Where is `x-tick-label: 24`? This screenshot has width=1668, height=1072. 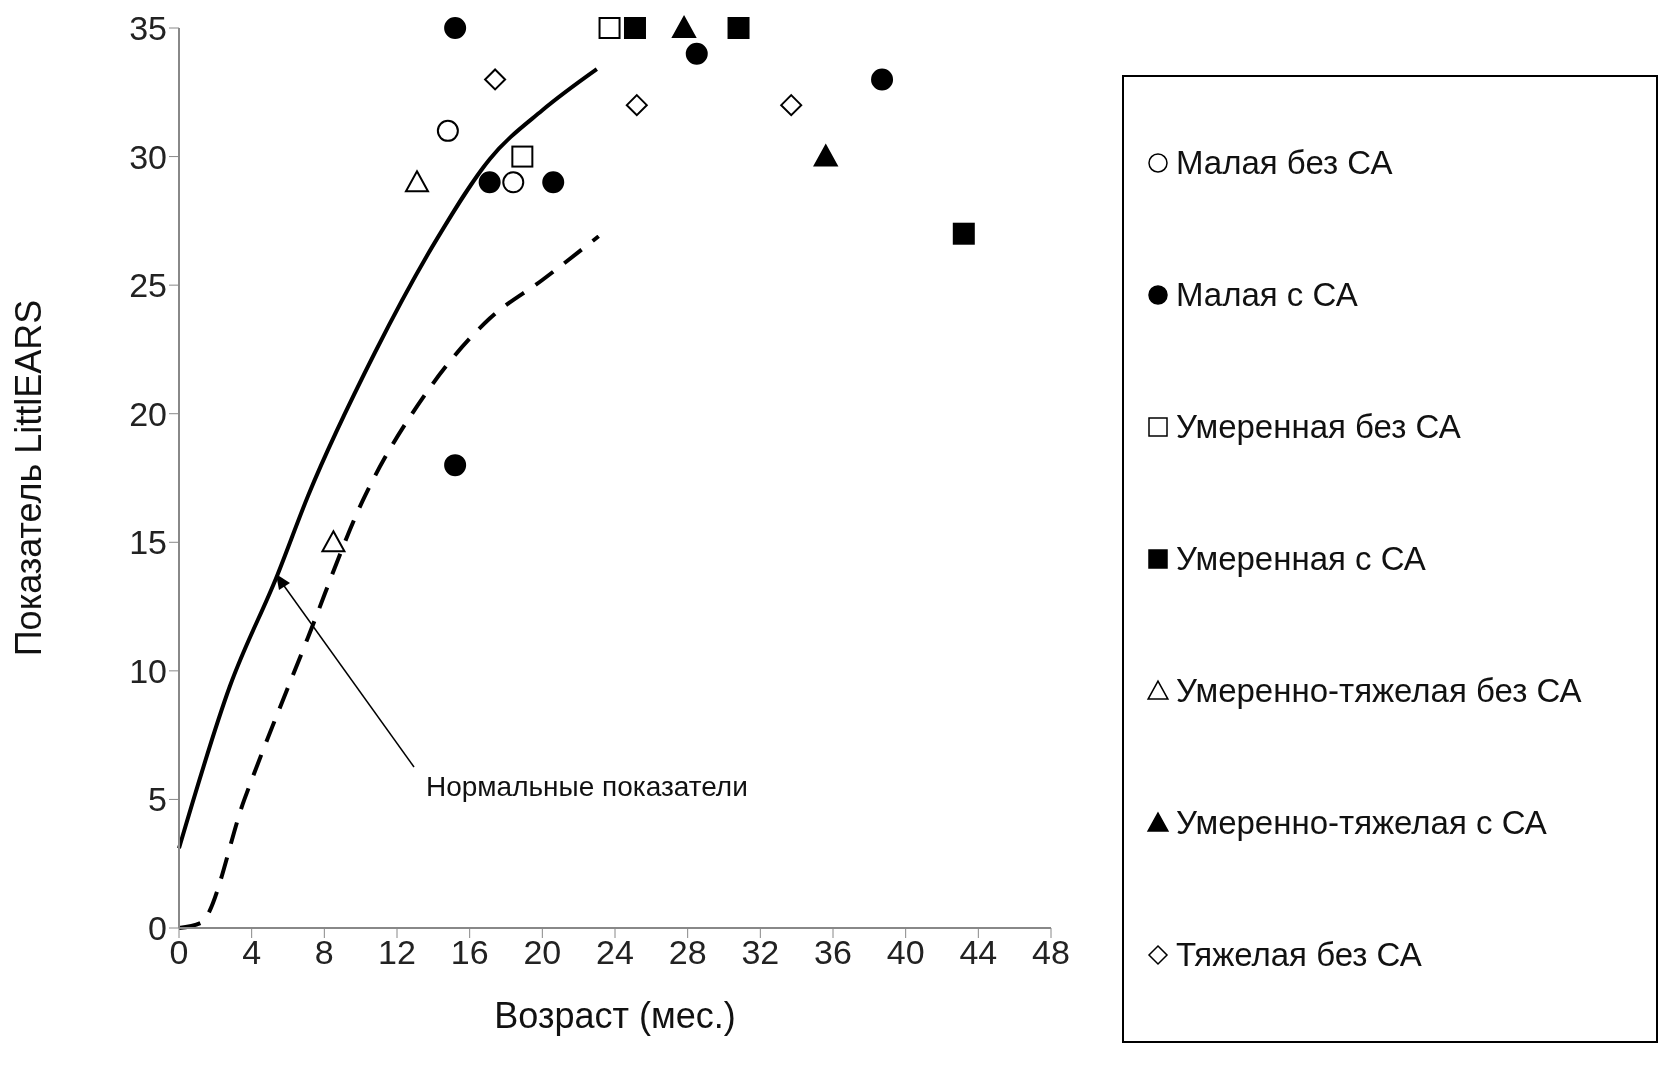
x-tick-label: 24 is located at coordinates (615, 952).